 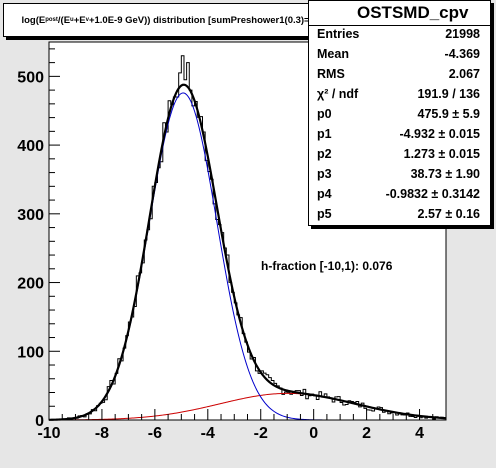 I want to click on stats-value: 38.73 ± 1.90, so click(x=445, y=174).